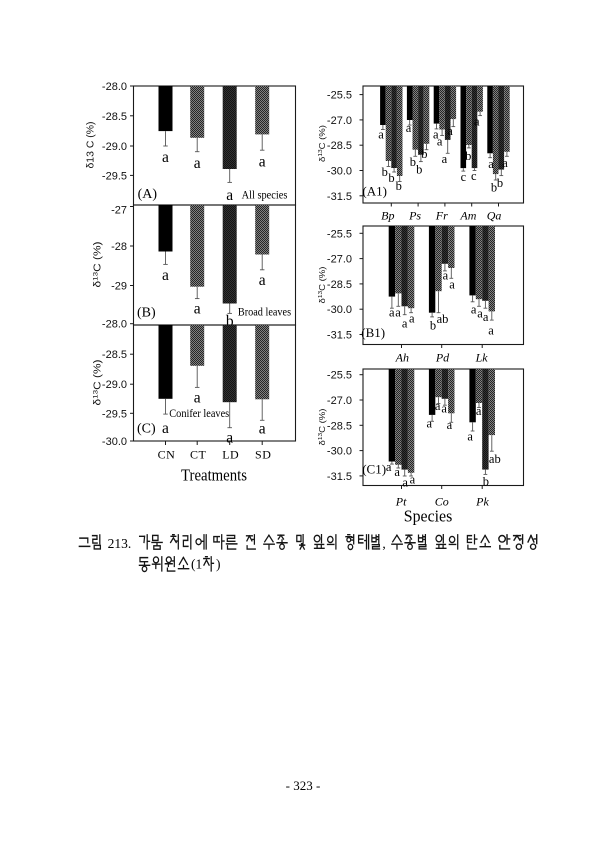 This screenshot has width=606, height=845. What do you see at coordinates (442, 502) in the screenshot?
I see `svg-text: Co` at bounding box center [442, 502].